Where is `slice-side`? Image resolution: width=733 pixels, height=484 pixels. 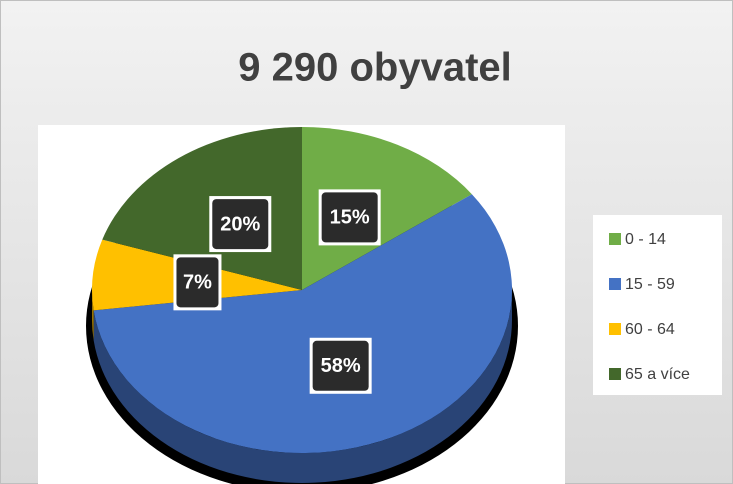
slice-side is located at coordinates (93, 315).